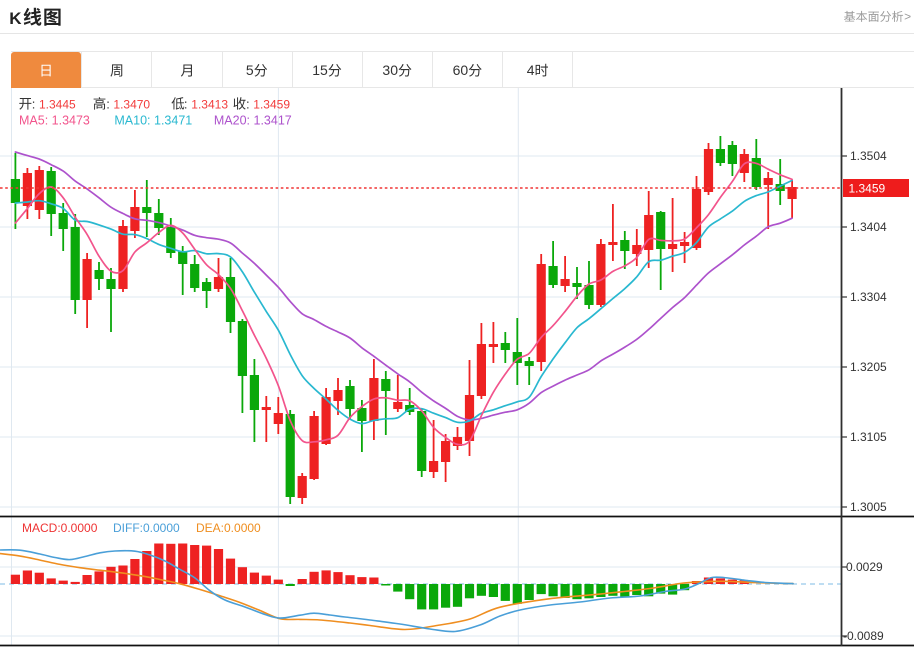  What do you see at coordinates (868, 156) in the screenshot?
I see `svg-text: 1.3504` at bounding box center [868, 156].